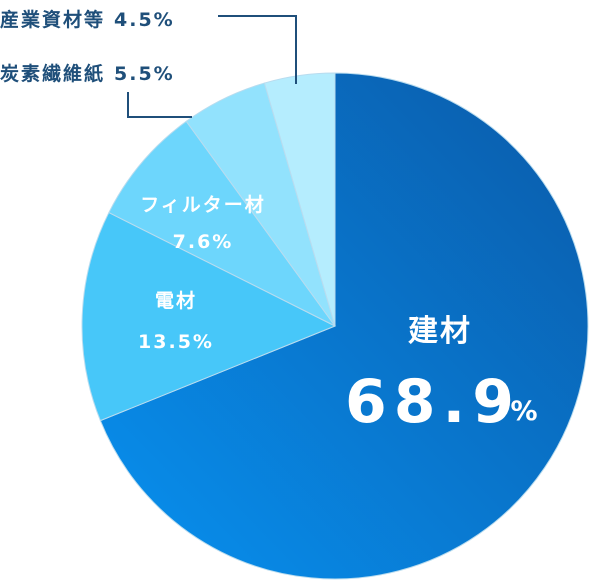 The width and height of the screenshot is (590, 582). What do you see at coordinates (176, 300) in the screenshot?
I see `label-denzai-category: 電材` at bounding box center [176, 300].